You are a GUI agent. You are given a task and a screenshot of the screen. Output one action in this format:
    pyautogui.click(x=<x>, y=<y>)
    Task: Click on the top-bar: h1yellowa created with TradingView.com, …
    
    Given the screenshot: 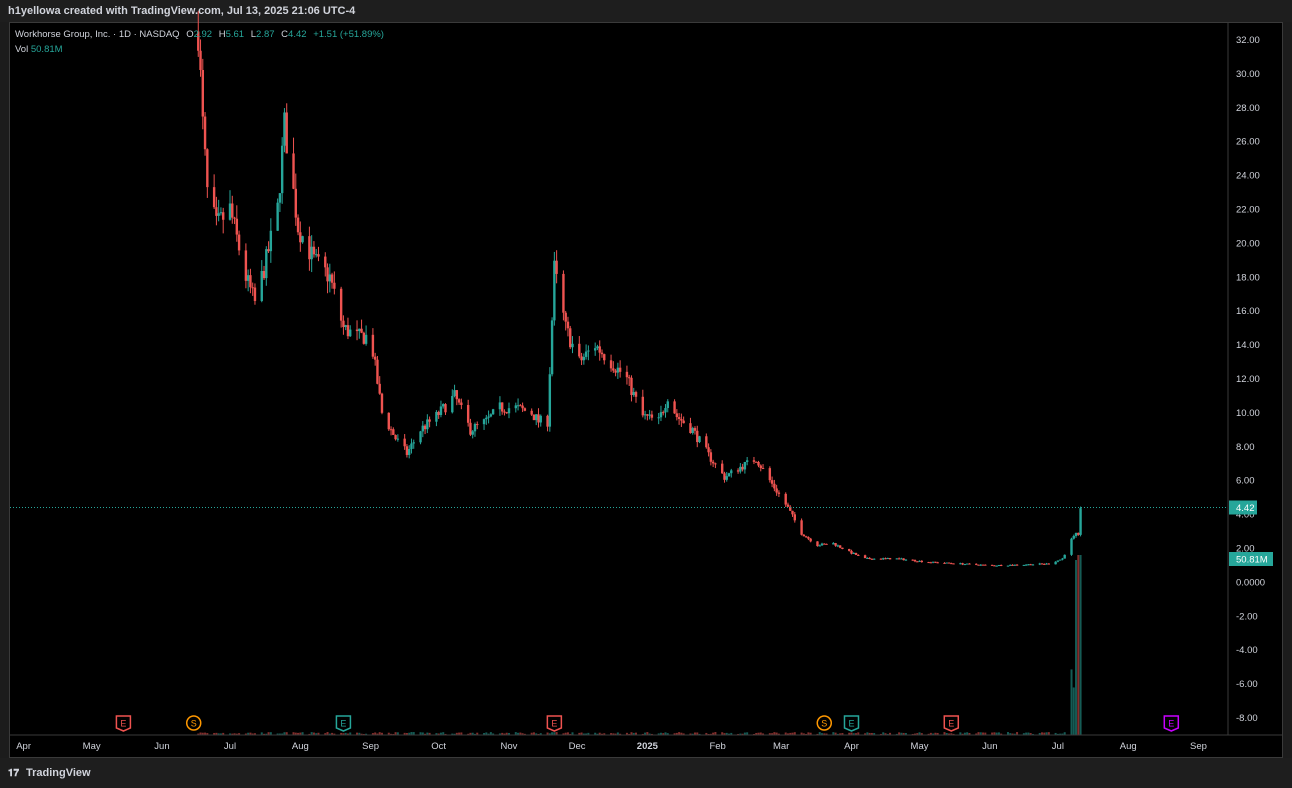 What is the action you would take?
    pyautogui.click(x=646, y=11)
    